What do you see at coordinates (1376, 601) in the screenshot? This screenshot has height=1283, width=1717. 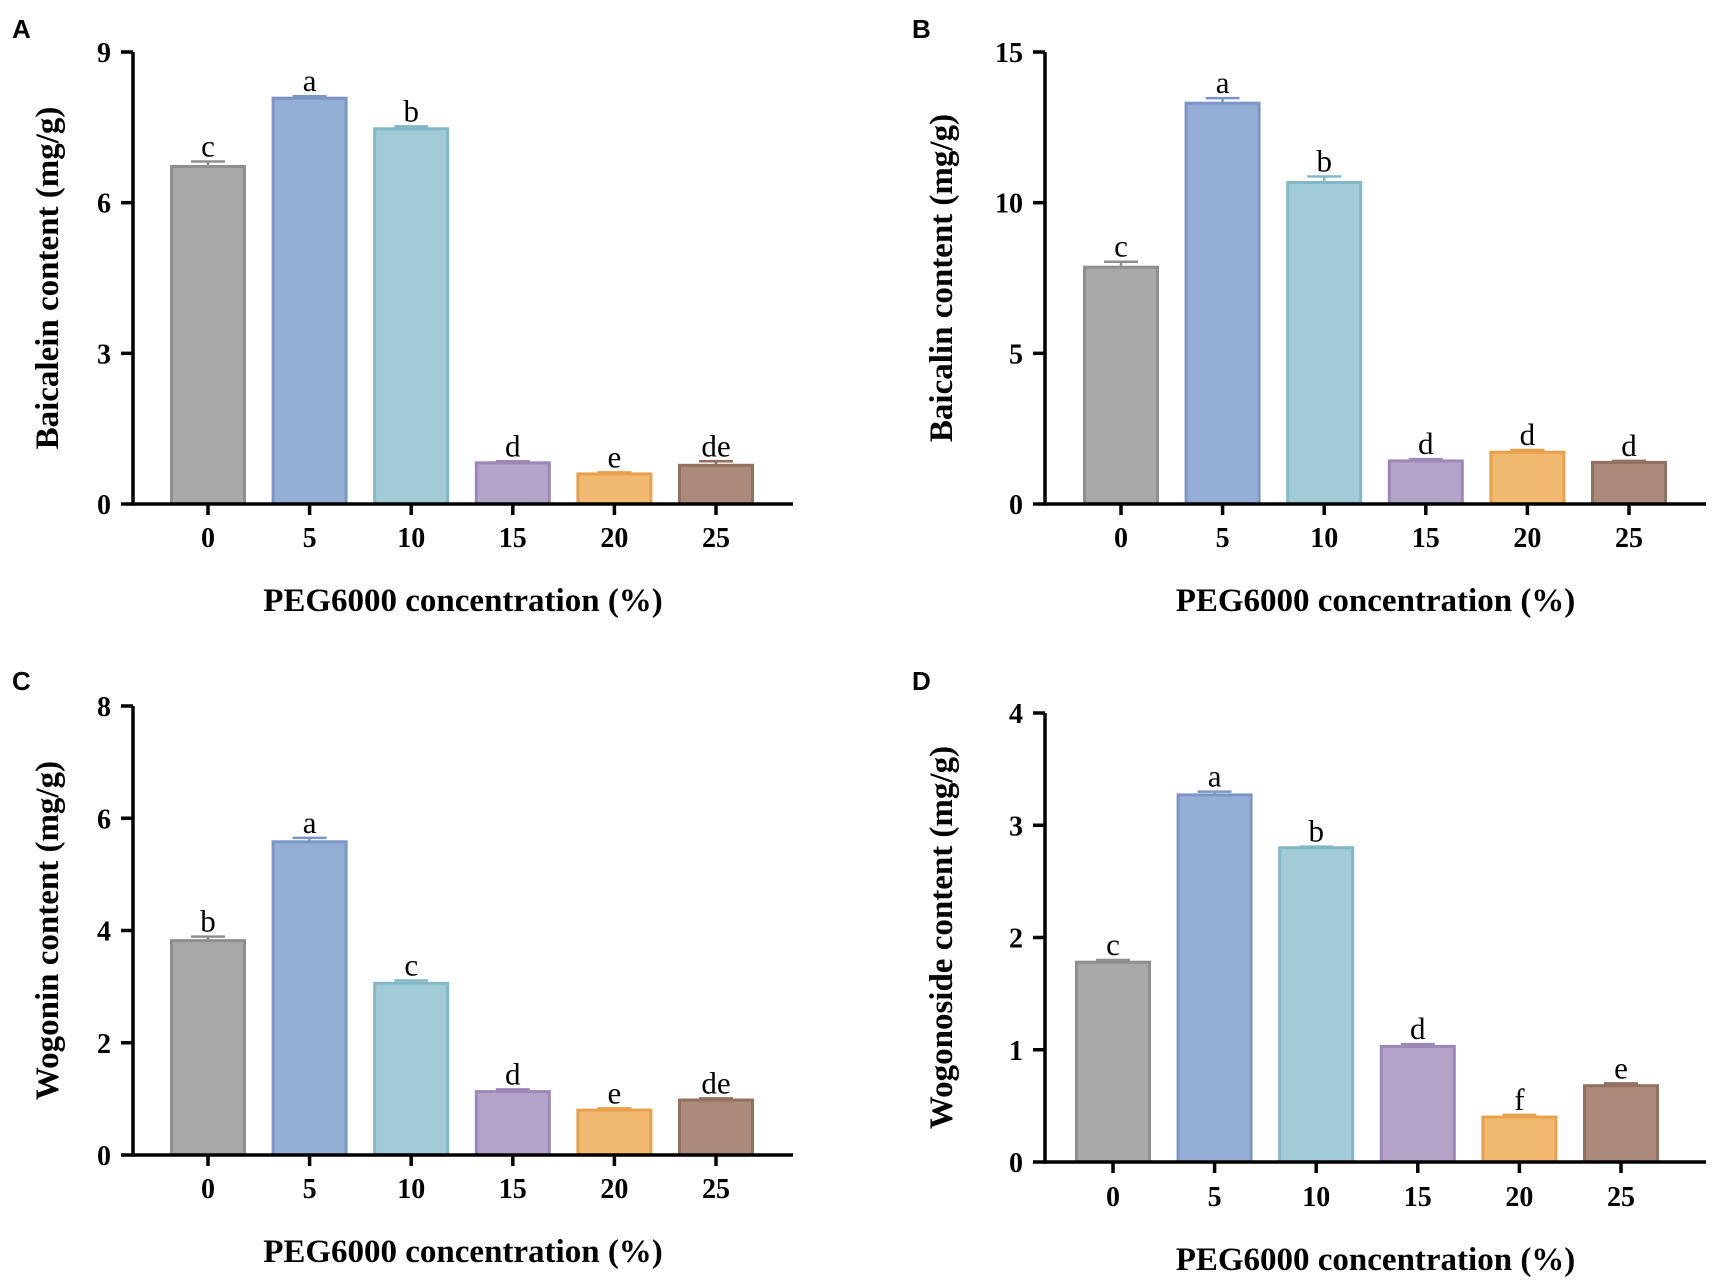 I see `x-axis-title-b: PEG6000 concentration (%)` at bounding box center [1376, 601].